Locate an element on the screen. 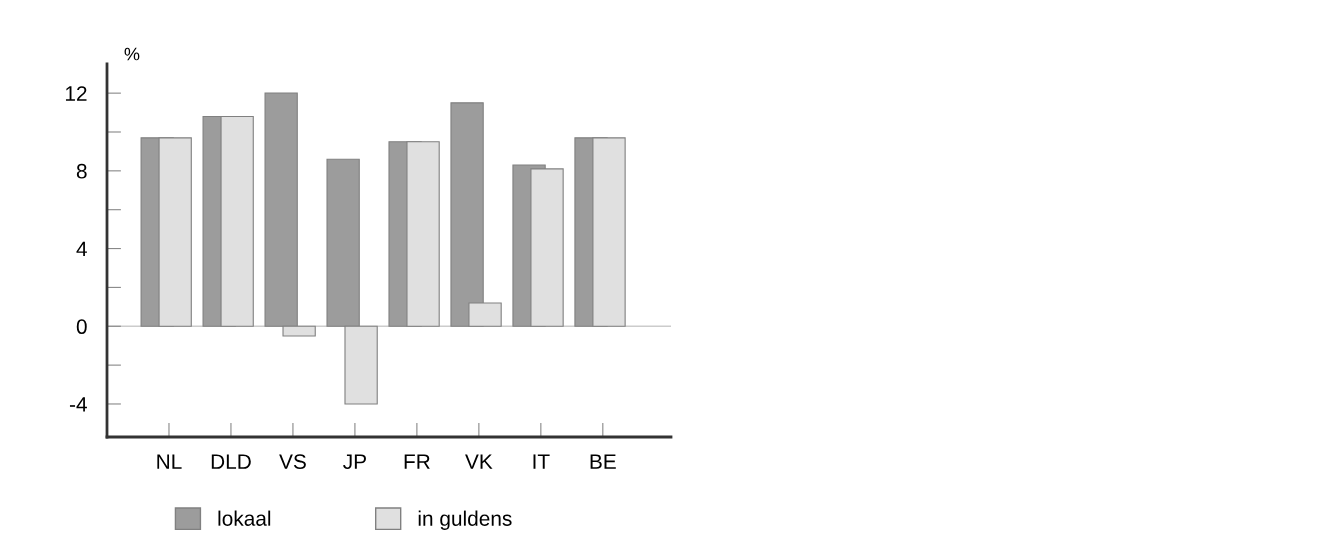  y-tick-label: 8 is located at coordinates (81, 171).